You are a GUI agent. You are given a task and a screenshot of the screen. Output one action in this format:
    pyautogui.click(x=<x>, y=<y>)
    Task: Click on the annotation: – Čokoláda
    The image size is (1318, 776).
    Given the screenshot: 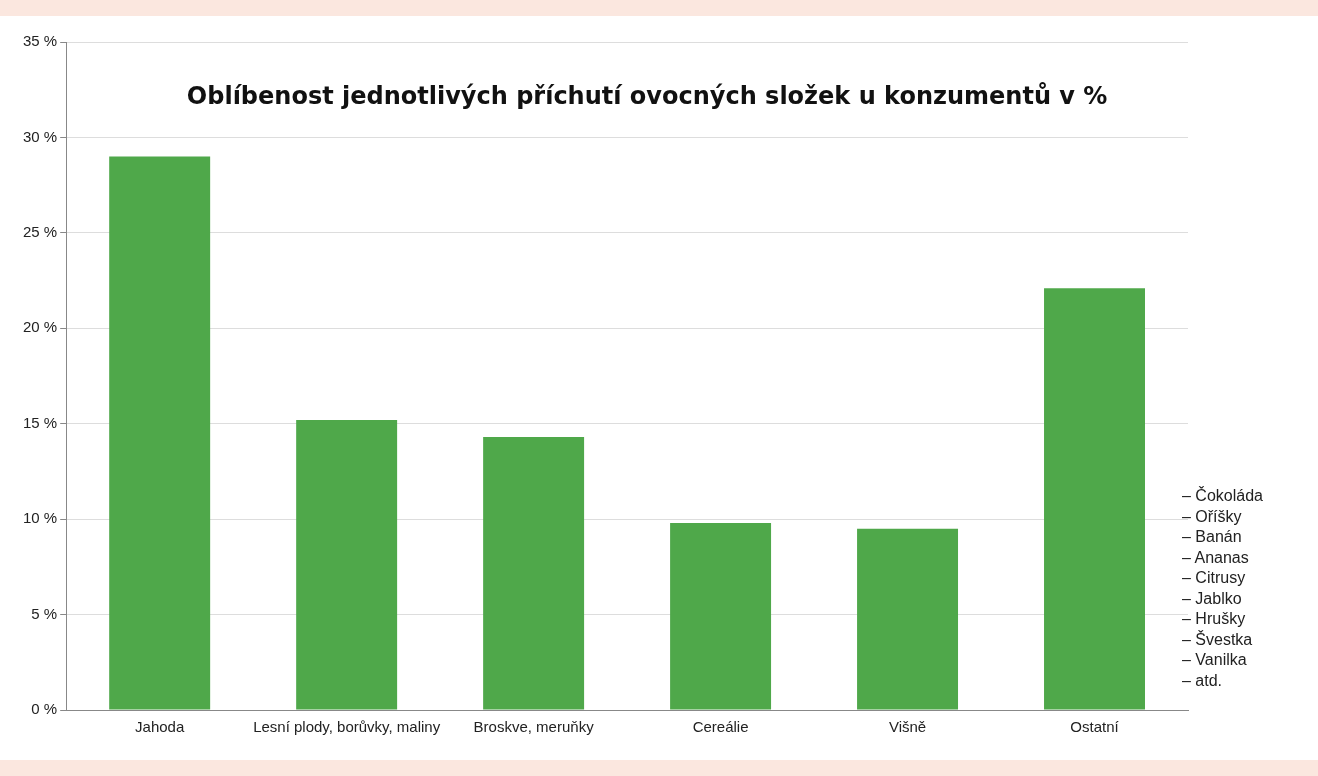 What is the action you would take?
    pyautogui.click(x=1222, y=496)
    